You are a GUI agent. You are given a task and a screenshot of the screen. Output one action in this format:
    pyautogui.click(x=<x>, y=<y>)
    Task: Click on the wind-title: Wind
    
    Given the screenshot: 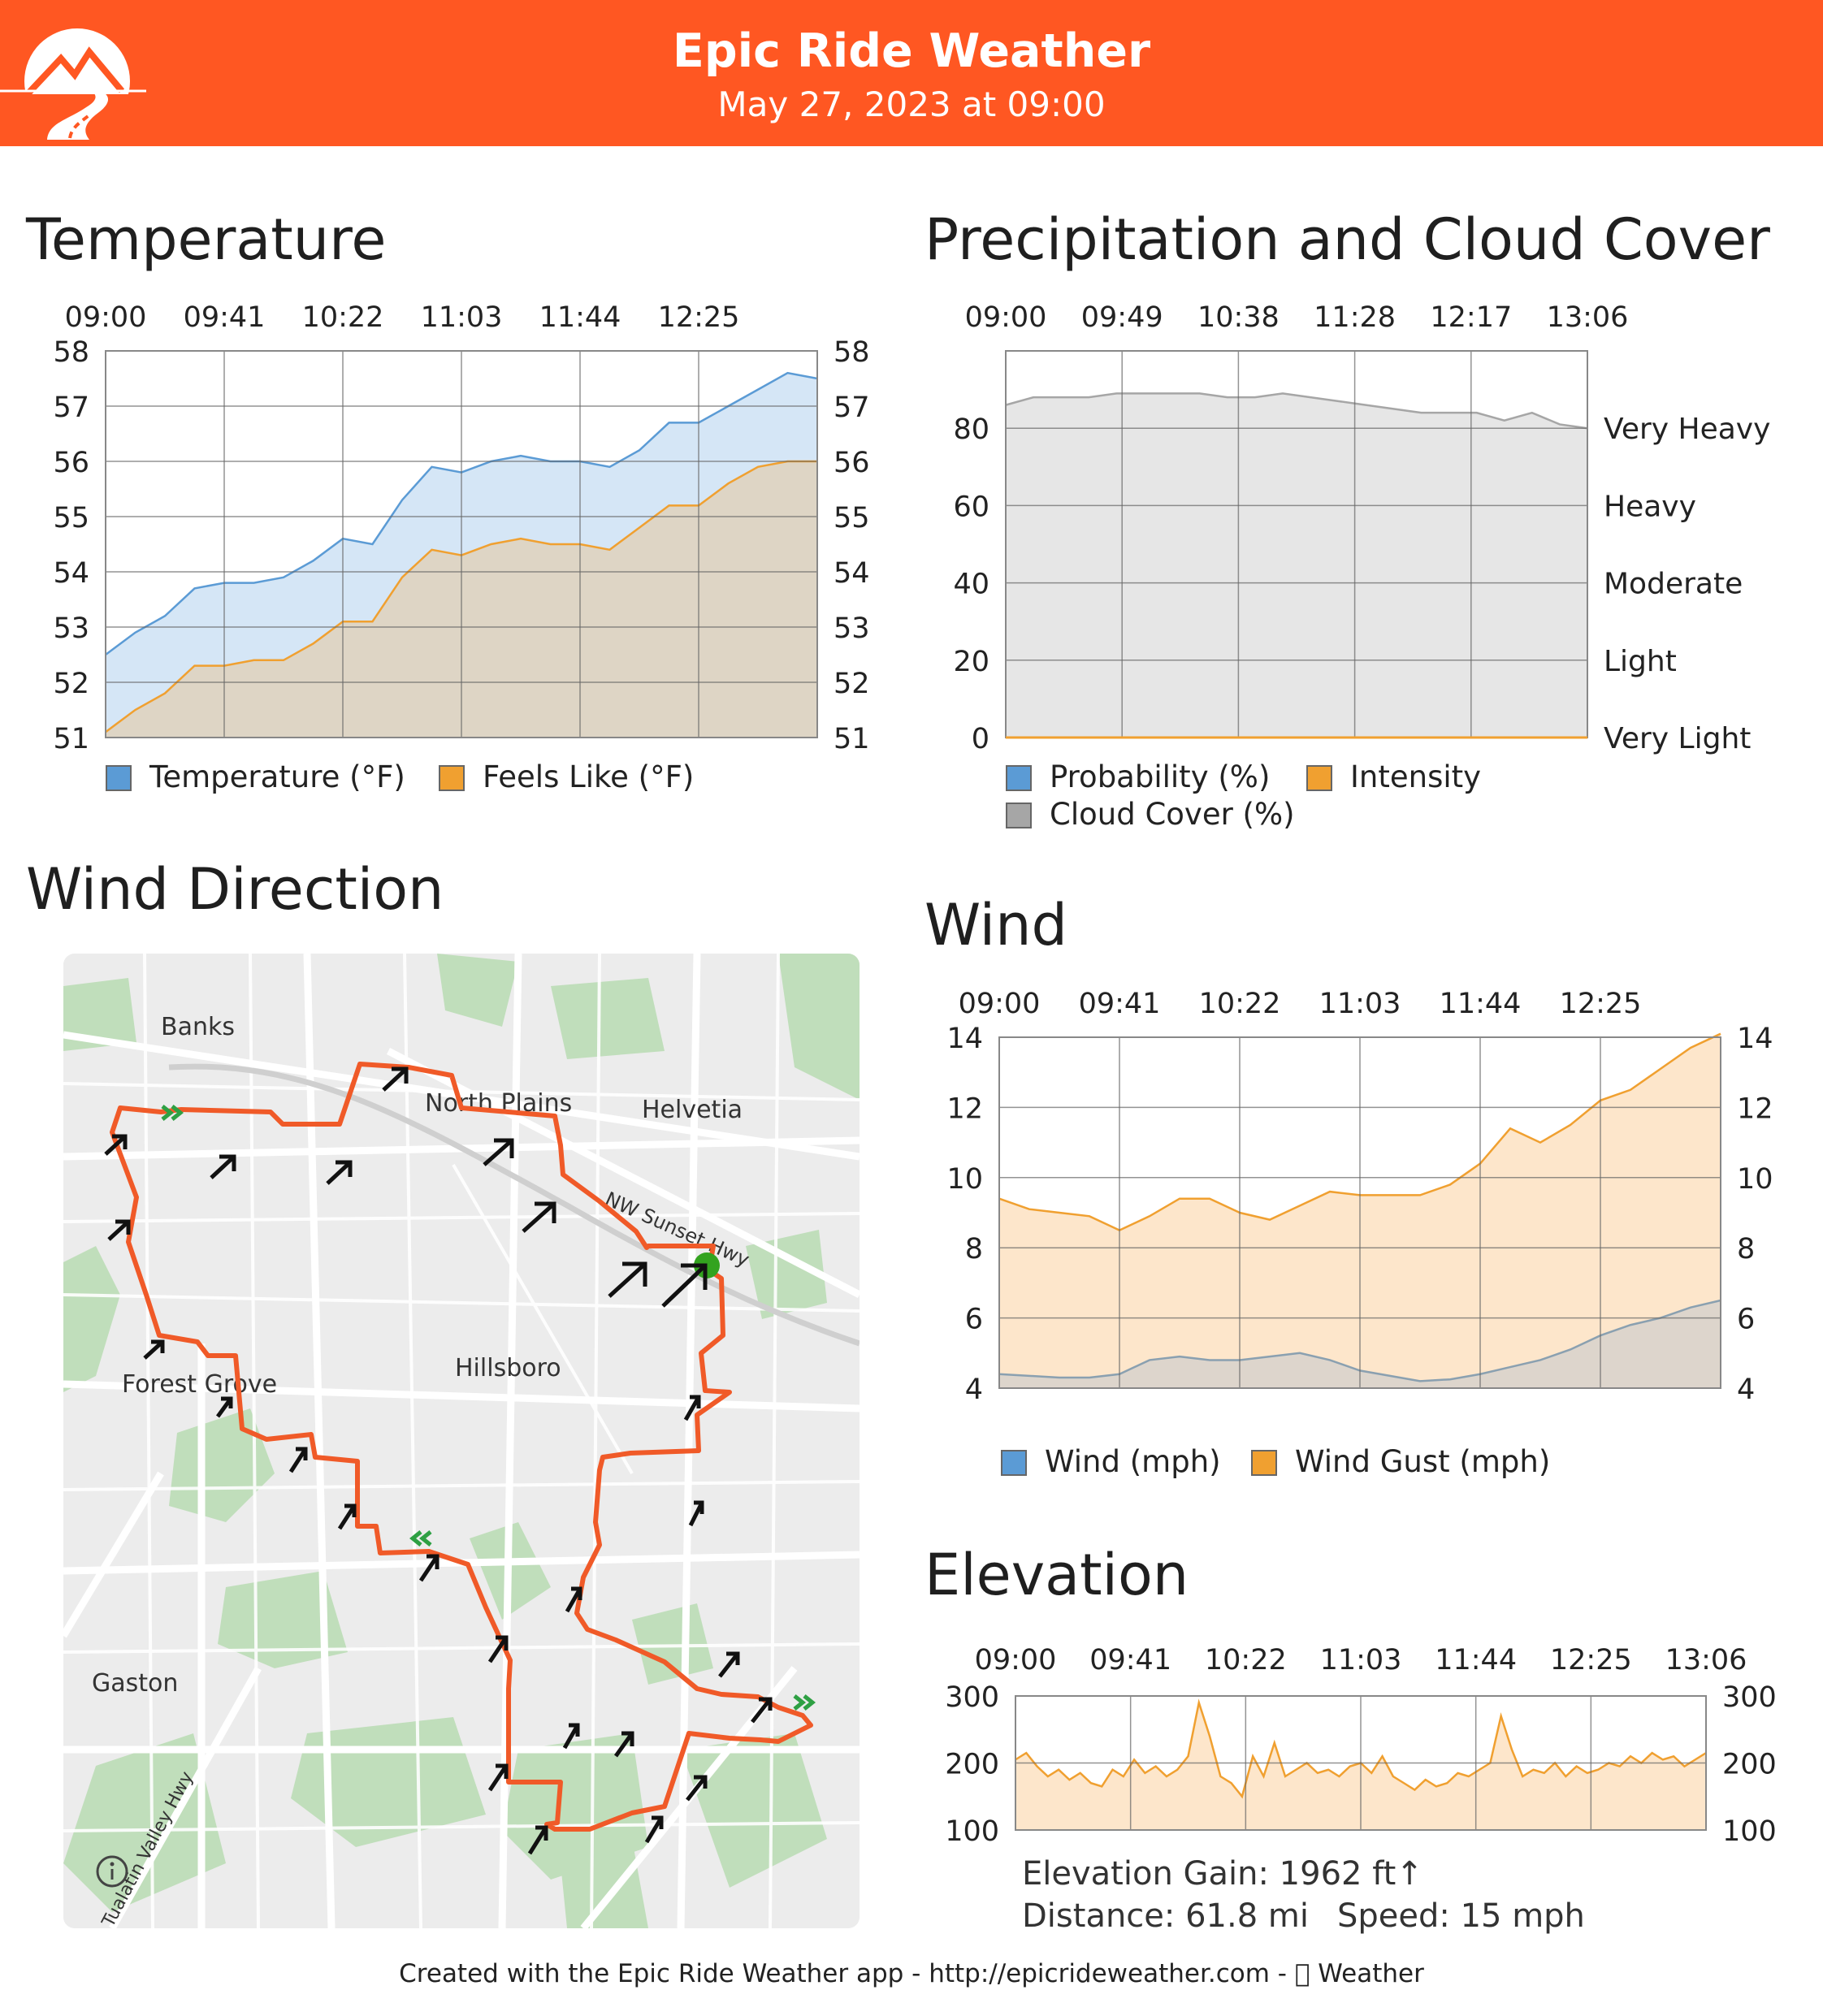 What is the action you would take?
    pyautogui.click(x=995, y=925)
    